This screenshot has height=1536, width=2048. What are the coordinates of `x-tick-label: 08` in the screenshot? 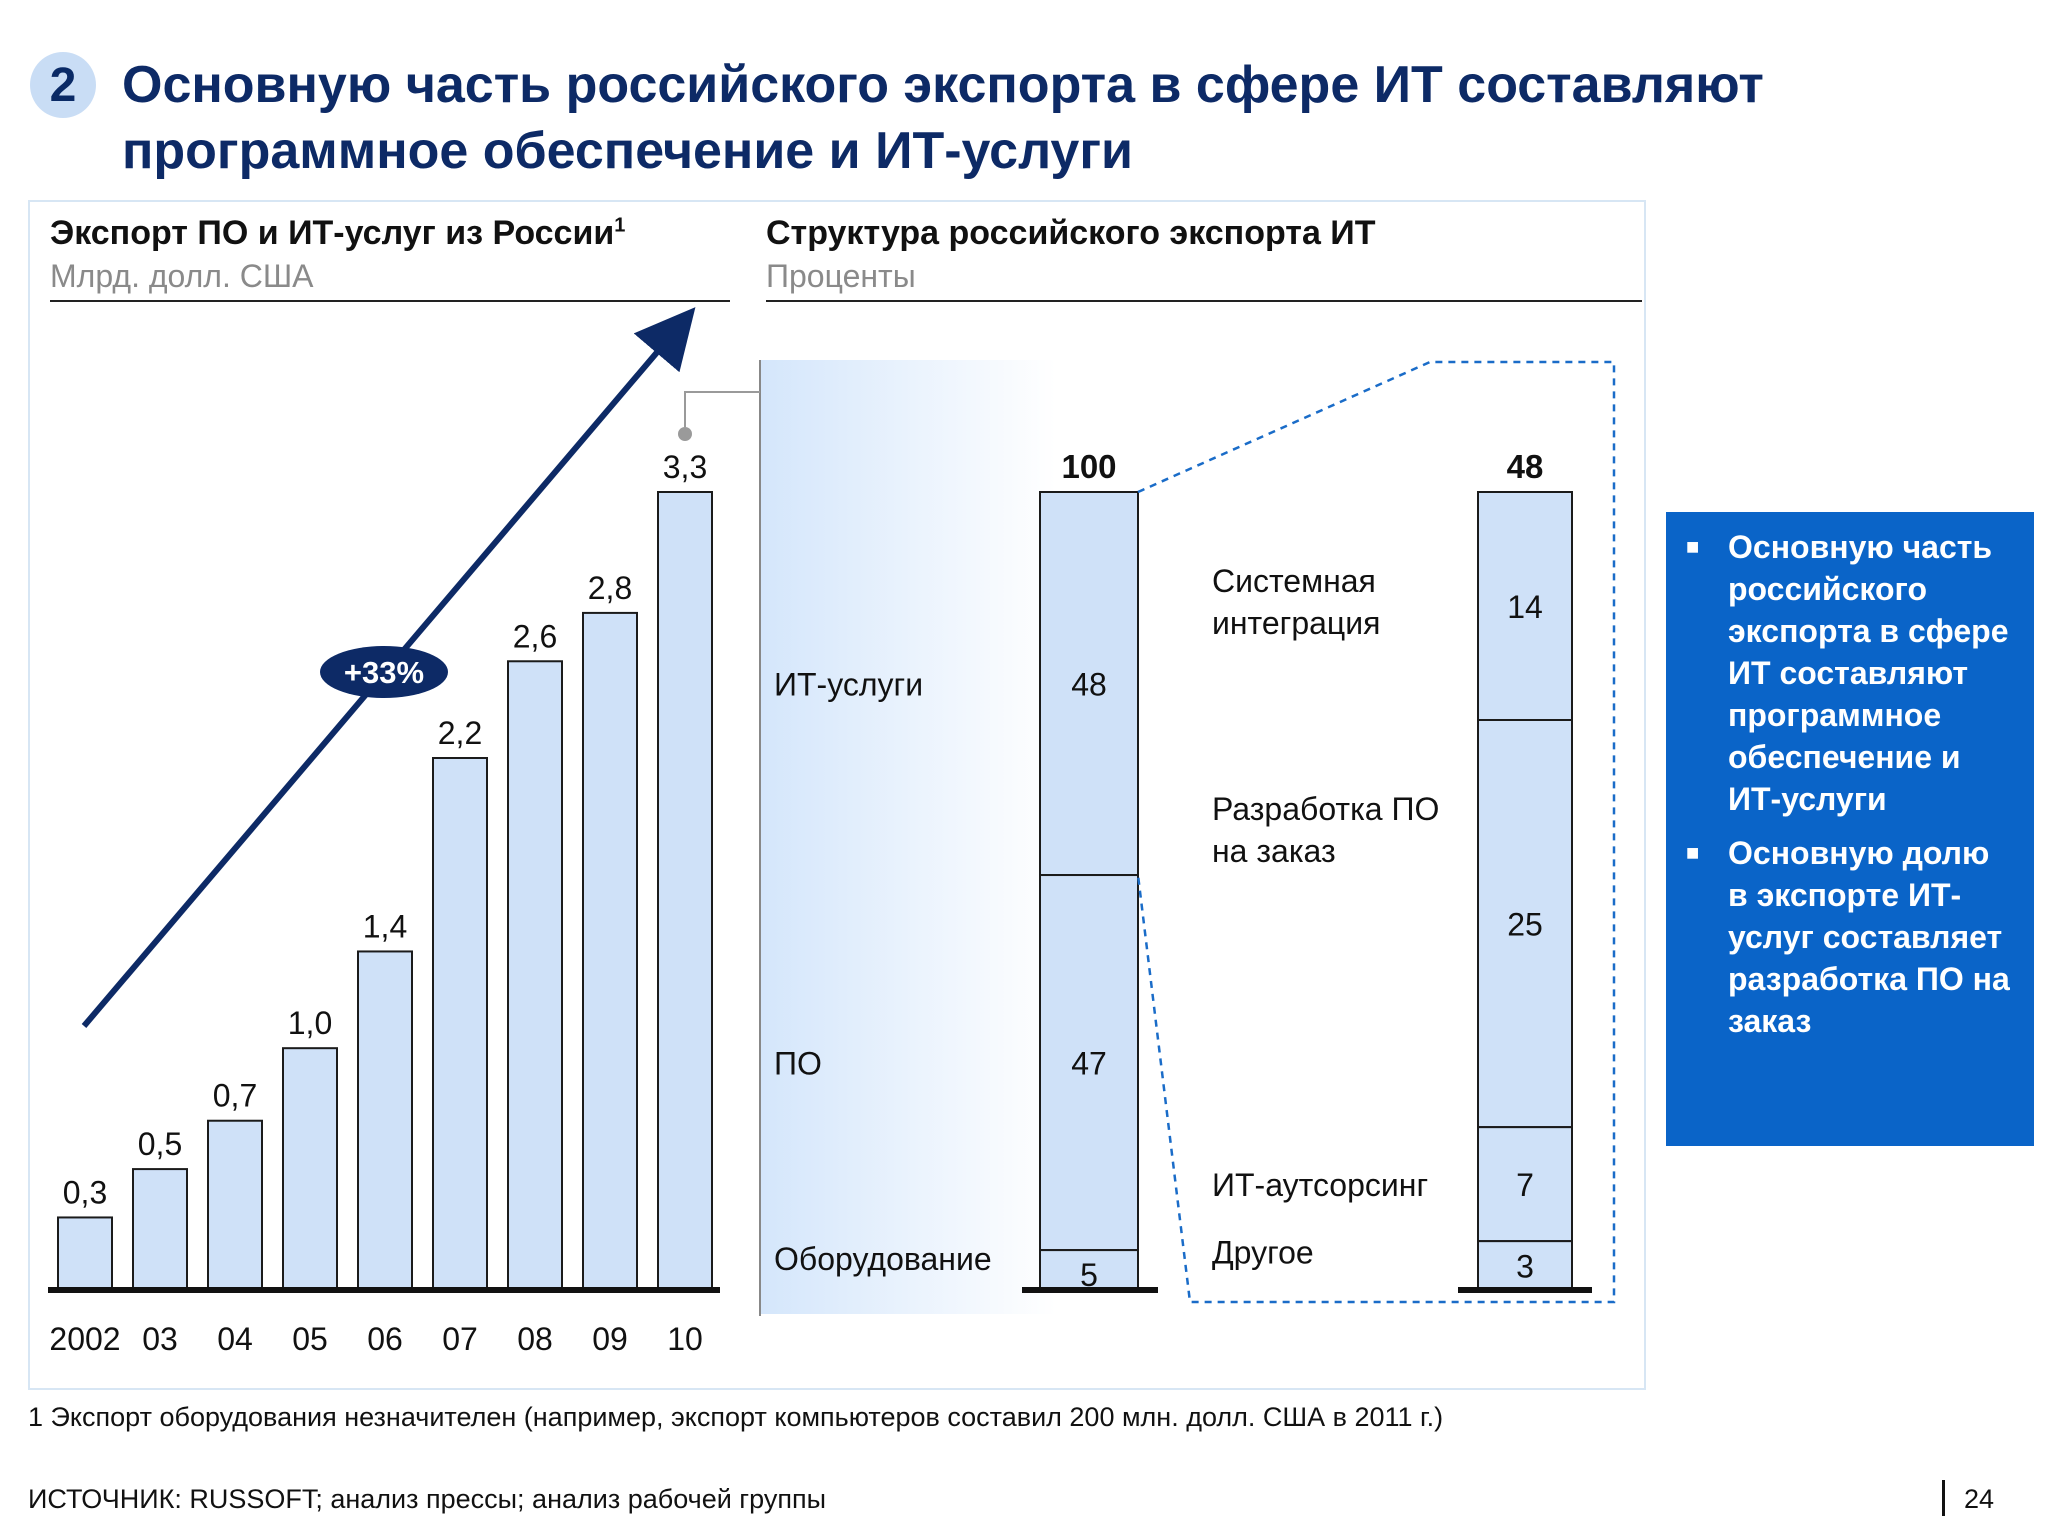 It's located at (535, 1339).